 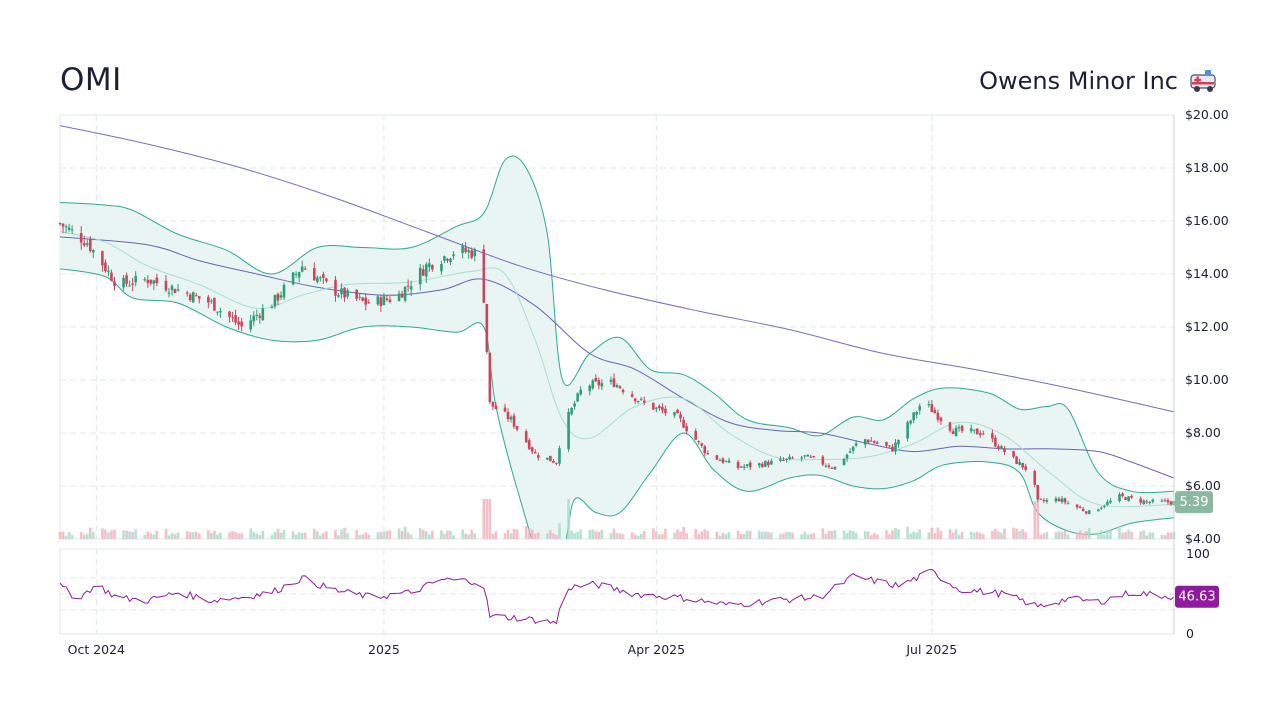 I want to click on date-tick-label: Oct 2024, so click(x=96, y=649).